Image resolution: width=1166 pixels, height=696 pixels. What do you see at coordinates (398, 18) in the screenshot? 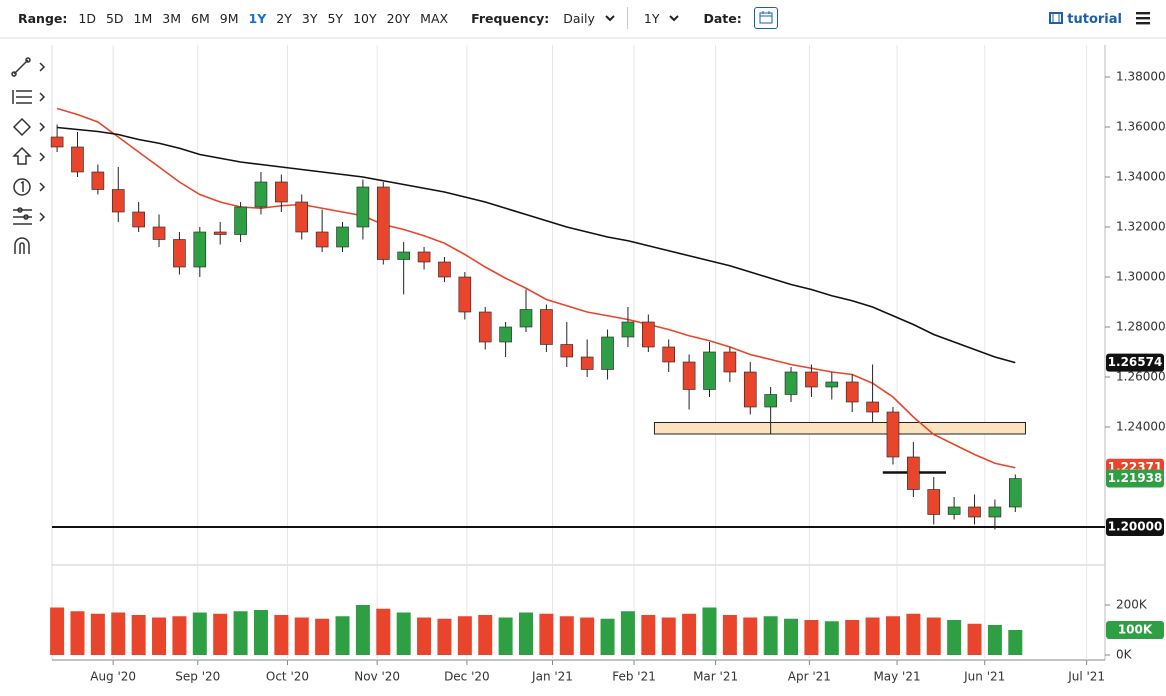
I see `range-button: 20Y` at bounding box center [398, 18].